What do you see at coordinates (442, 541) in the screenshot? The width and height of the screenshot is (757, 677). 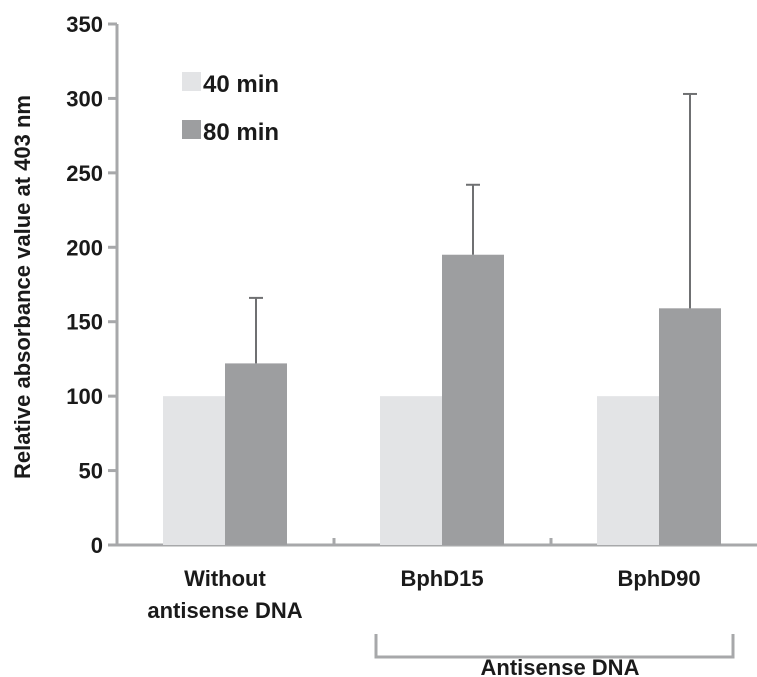 I see `x-ticks` at bounding box center [442, 541].